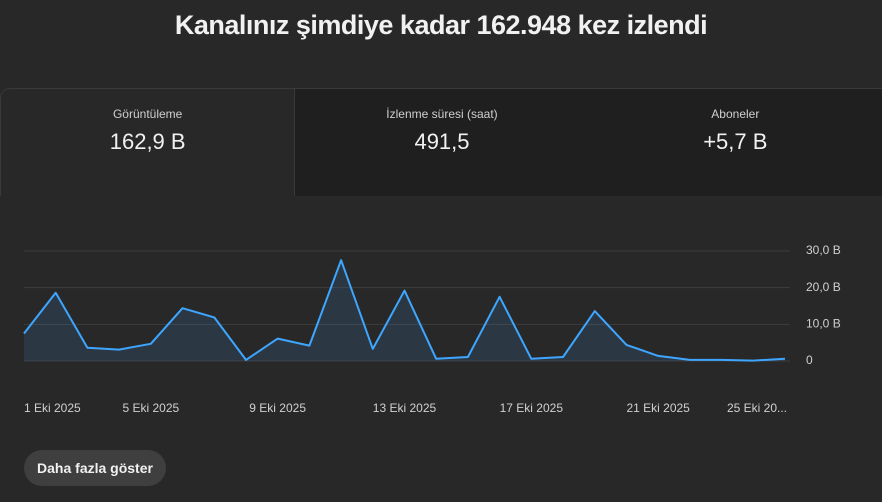  What do you see at coordinates (150, 408) in the screenshot?
I see `x-tick-label: 5 Eki 2025` at bounding box center [150, 408].